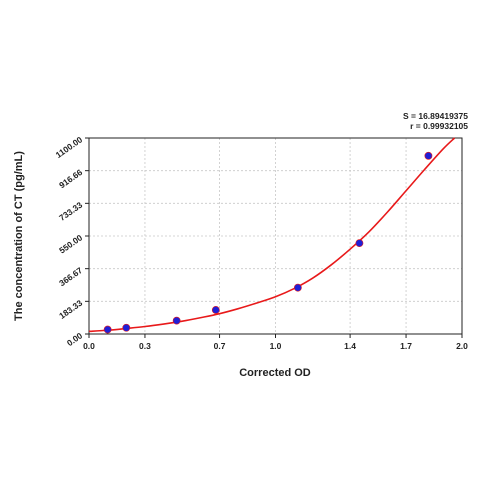 The image size is (480, 480). What do you see at coordinates (19, 236) in the screenshot?
I see `y-axis-label: The concentration of CT (pg/mL)` at bounding box center [19, 236].